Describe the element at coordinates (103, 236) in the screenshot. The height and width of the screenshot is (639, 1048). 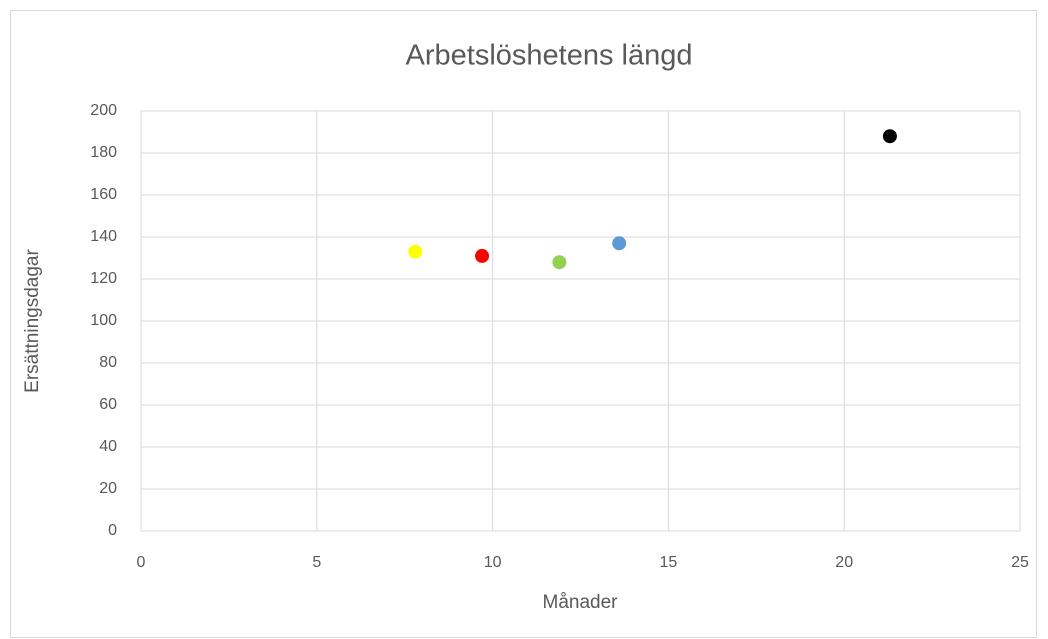
I see `y-tick-label: 140` at that location.